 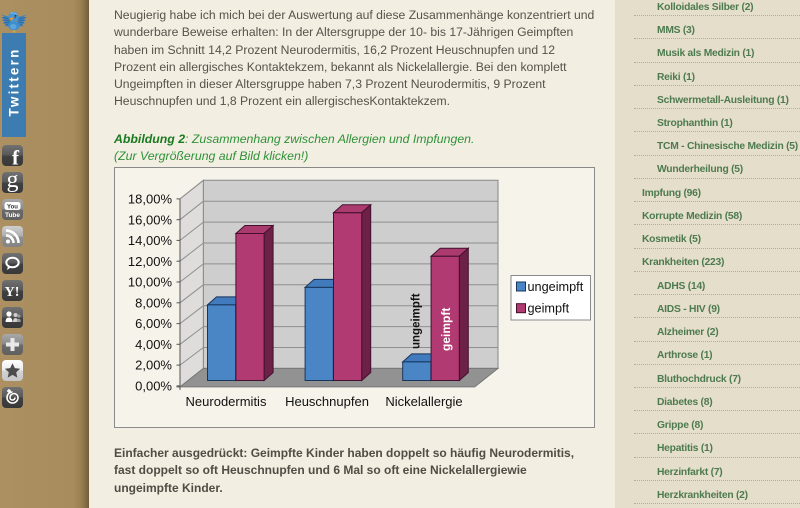 What do you see at coordinates (12, 292) in the screenshot?
I see `svg-text: Y!` at bounding box center [12, 292].